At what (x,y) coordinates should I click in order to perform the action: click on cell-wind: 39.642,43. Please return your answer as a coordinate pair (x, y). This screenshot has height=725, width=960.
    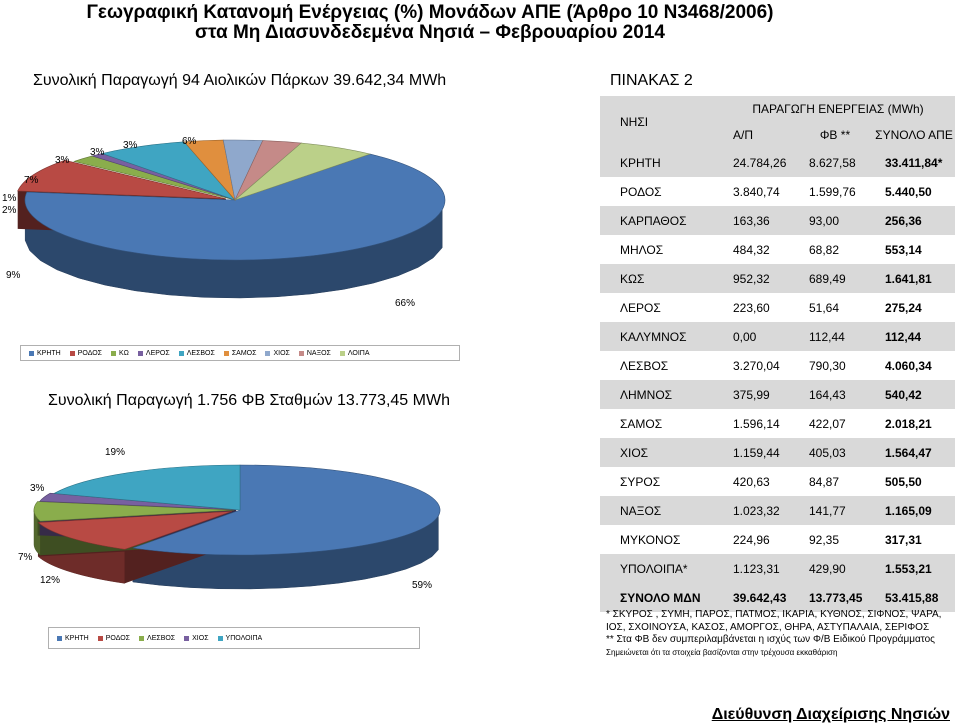
    Looking at the image, I should click on (759, 597).